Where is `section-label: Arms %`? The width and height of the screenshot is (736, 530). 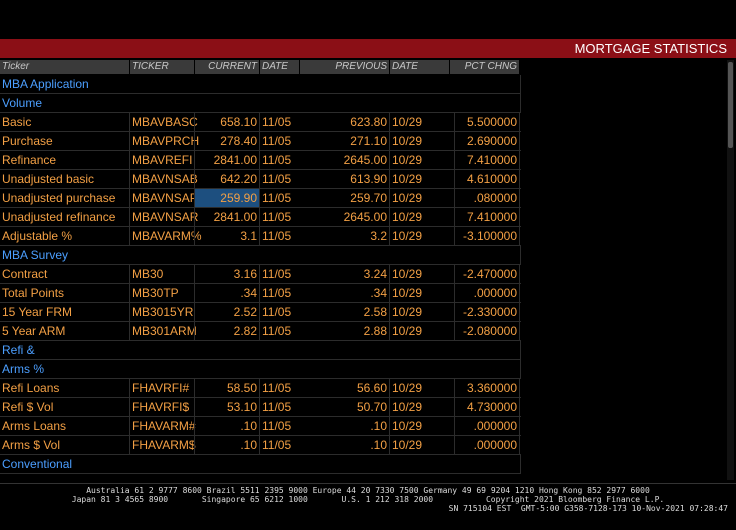 section-label: Arms % is located at coordinates (23, 369).